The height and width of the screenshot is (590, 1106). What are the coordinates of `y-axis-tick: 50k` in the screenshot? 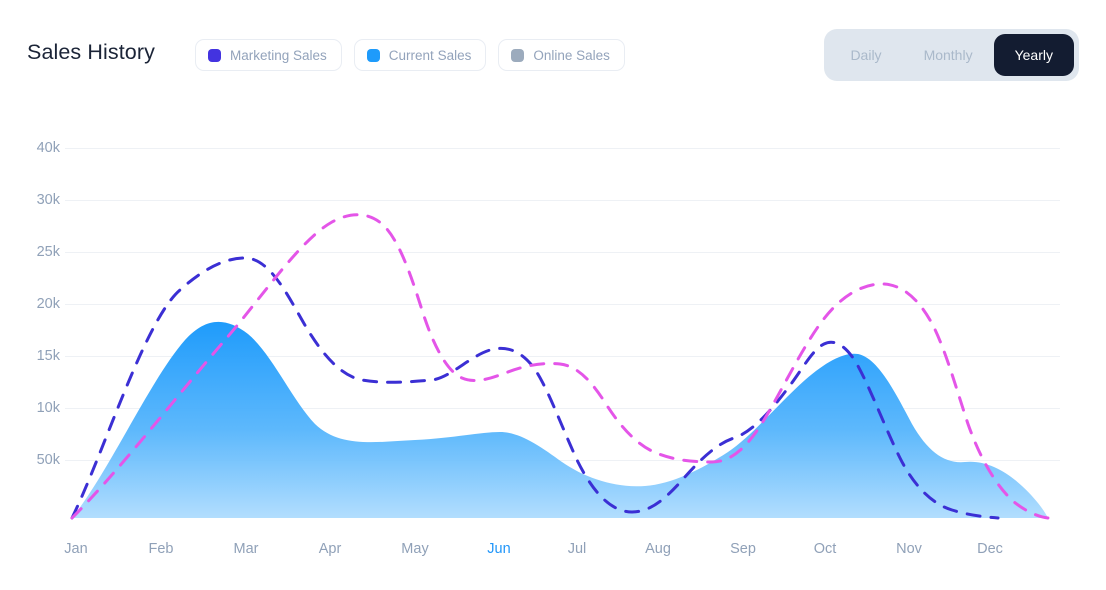 It's located at (48, 460).